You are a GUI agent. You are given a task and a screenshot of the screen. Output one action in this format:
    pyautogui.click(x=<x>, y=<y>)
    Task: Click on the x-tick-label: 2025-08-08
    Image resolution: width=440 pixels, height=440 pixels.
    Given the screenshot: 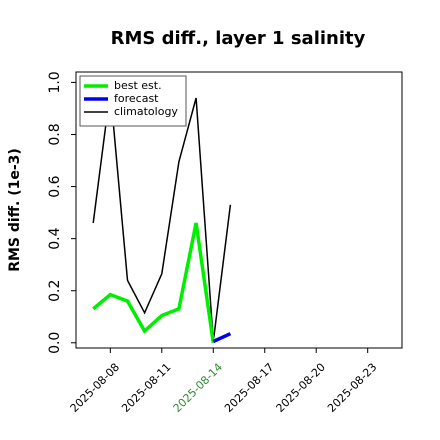 What is the action you would take?
    pyautogui.click(x=95, y=388)
    